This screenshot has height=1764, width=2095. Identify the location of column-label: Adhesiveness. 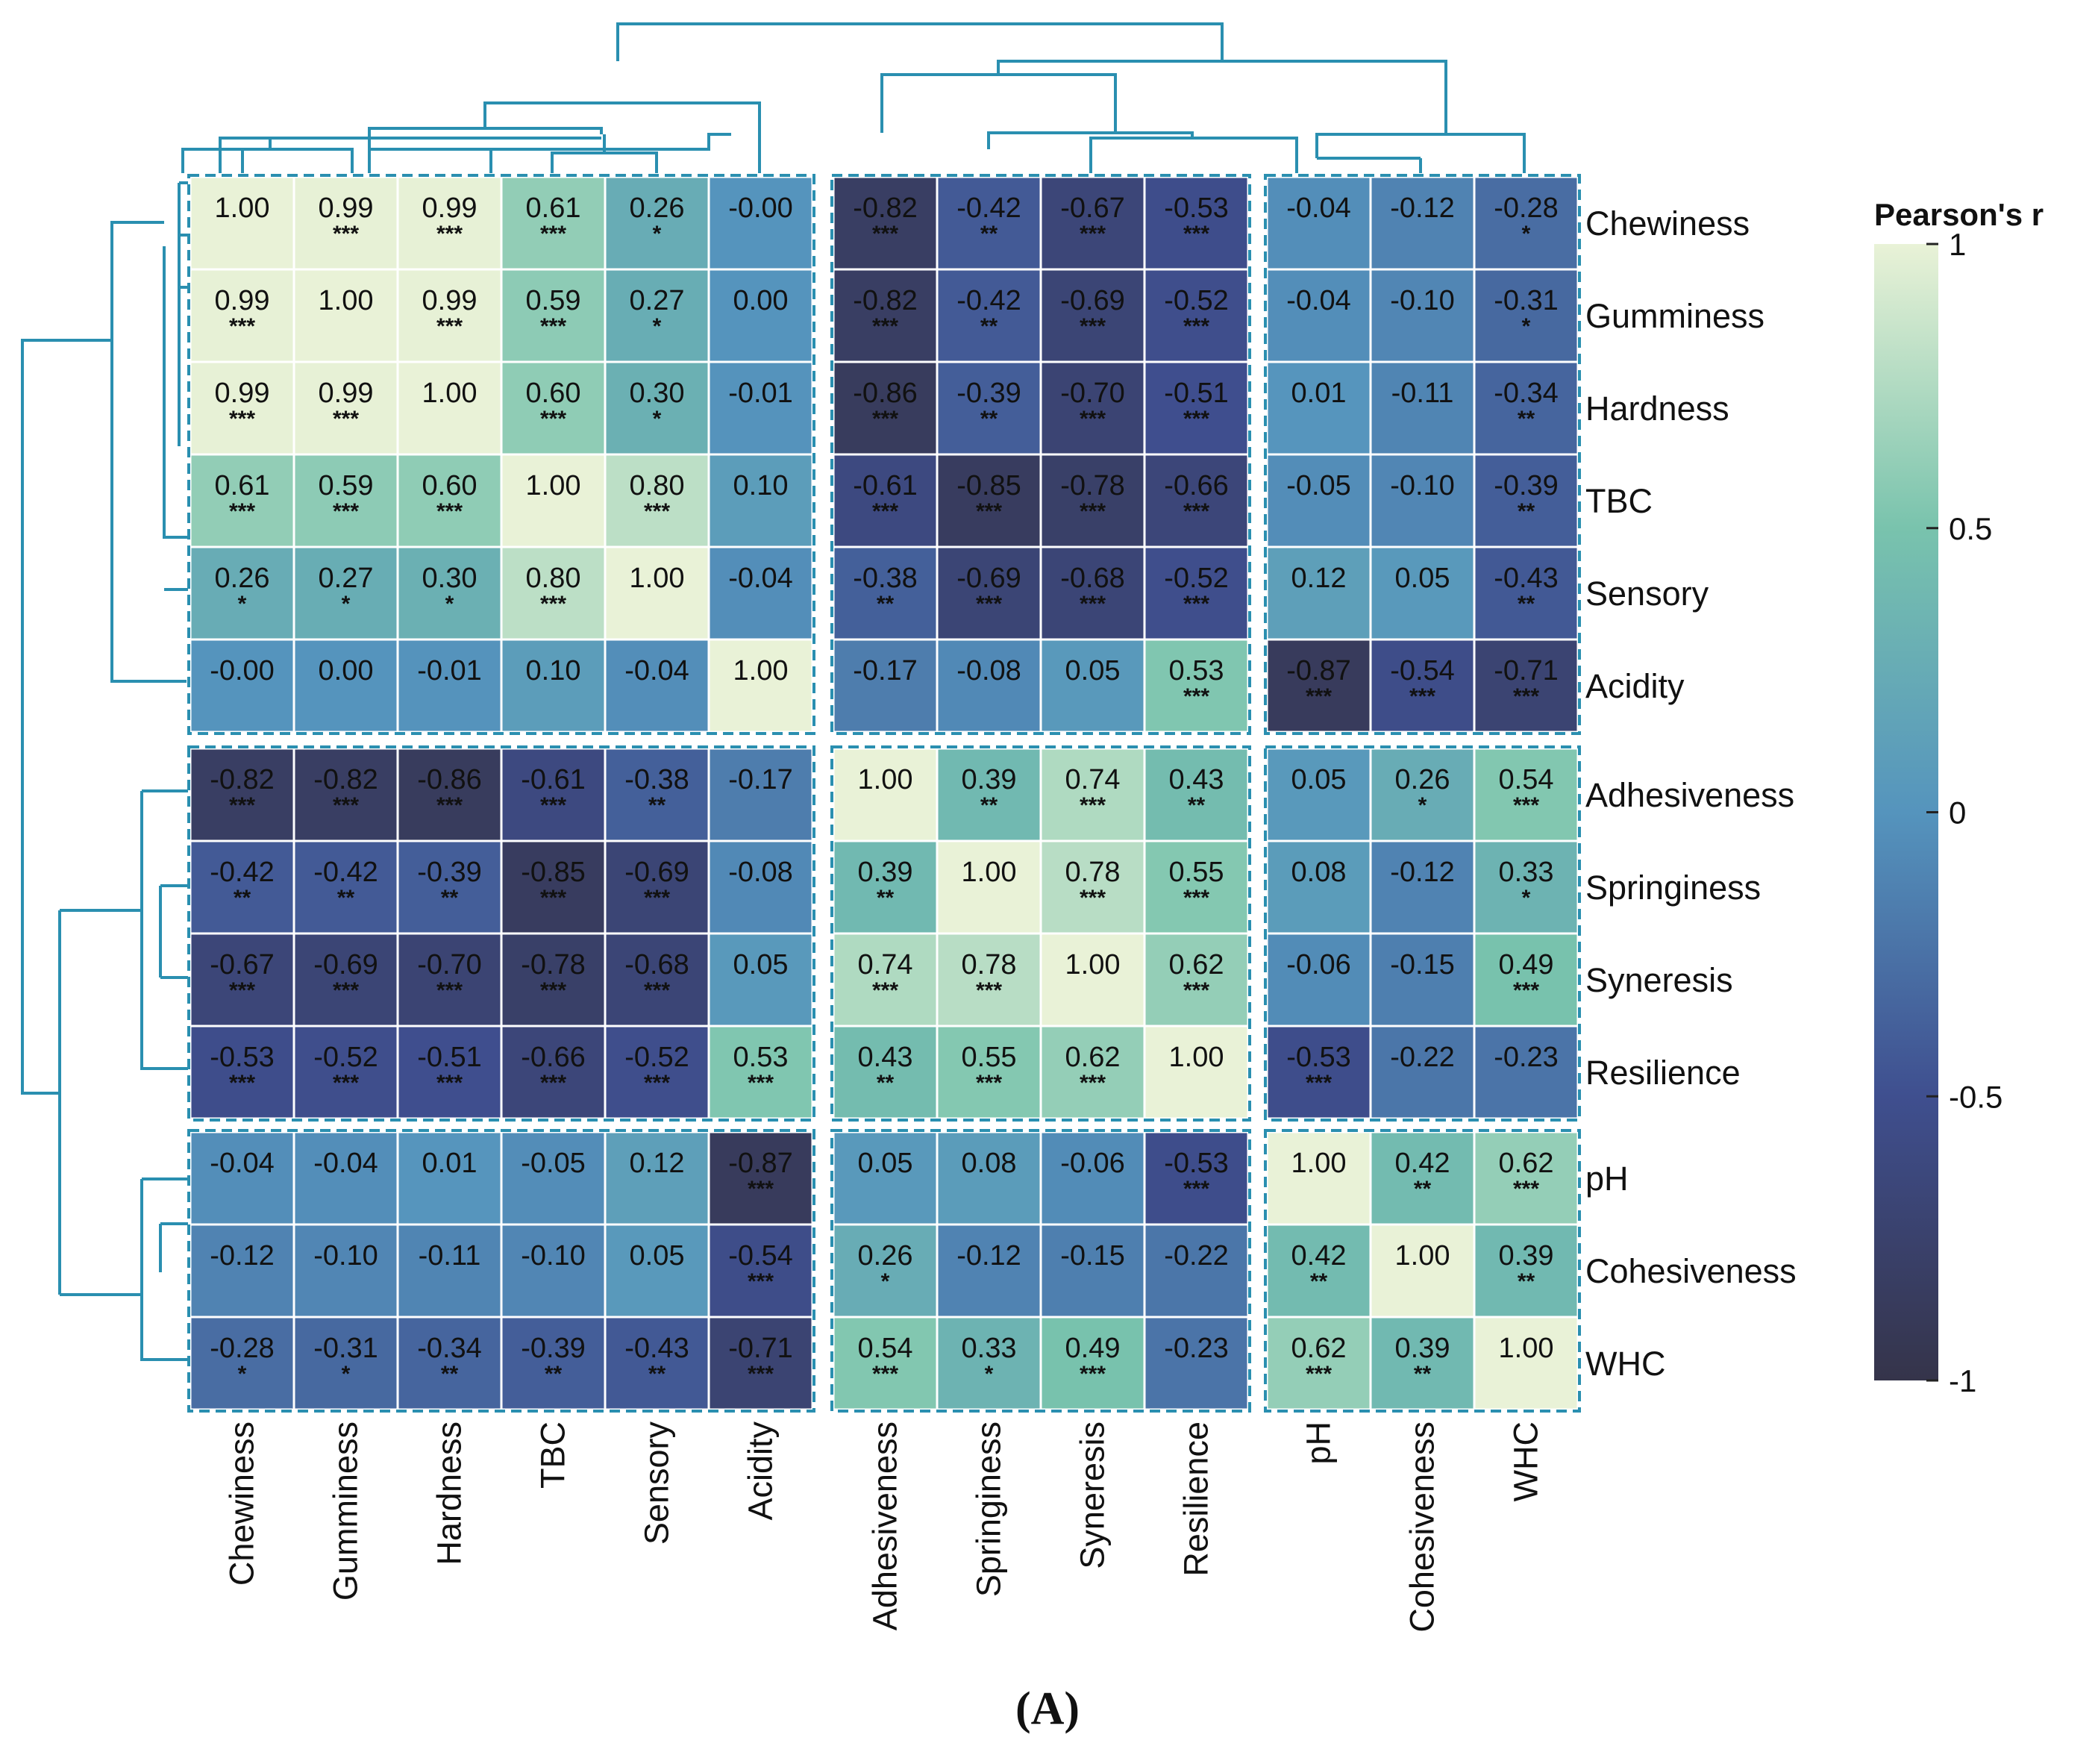
(885, 1525).